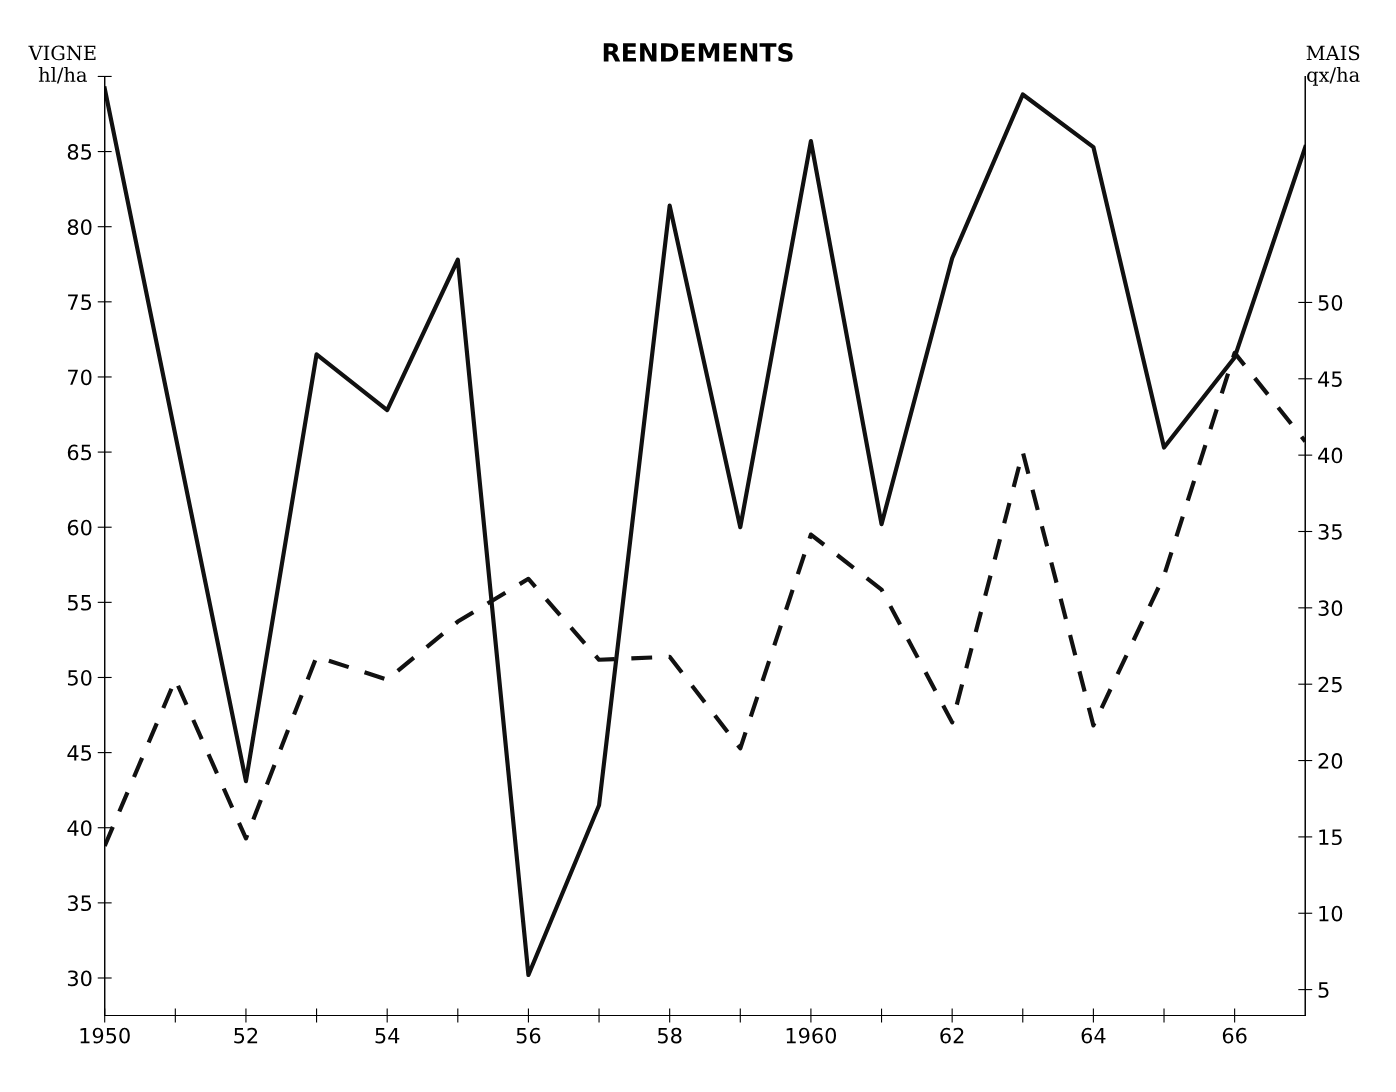 This screenshot has width=1396, height=1092. What do you see at coordinates (79, 978) in the screenshot?
I see `y-tick-label: 30` at bounding box center [79, 978].